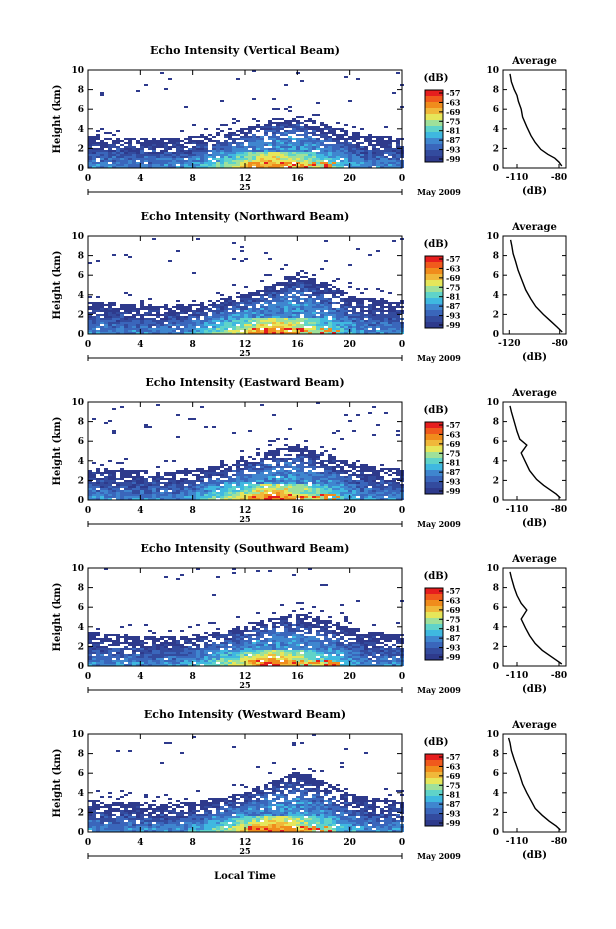 Image resolution: width=616 pixels, height=929 pixels. I want to click on colorbar-segment, so click(434, 117).